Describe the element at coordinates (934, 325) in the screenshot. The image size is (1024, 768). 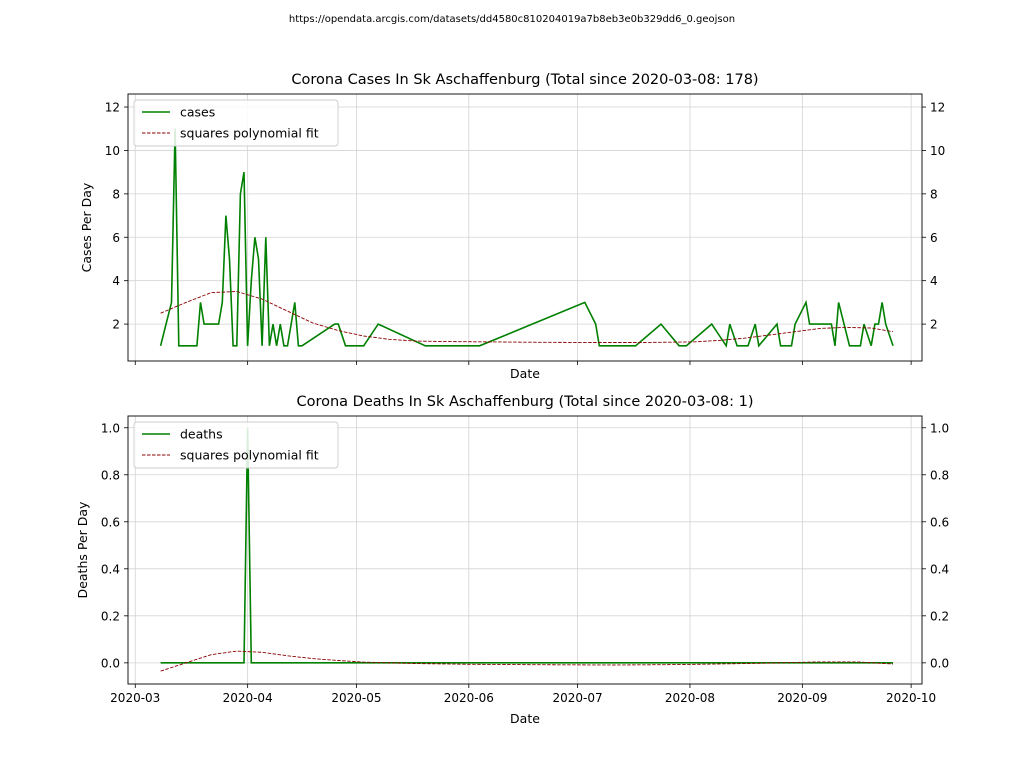
I see `y-tick-label-right: 2` at that location.